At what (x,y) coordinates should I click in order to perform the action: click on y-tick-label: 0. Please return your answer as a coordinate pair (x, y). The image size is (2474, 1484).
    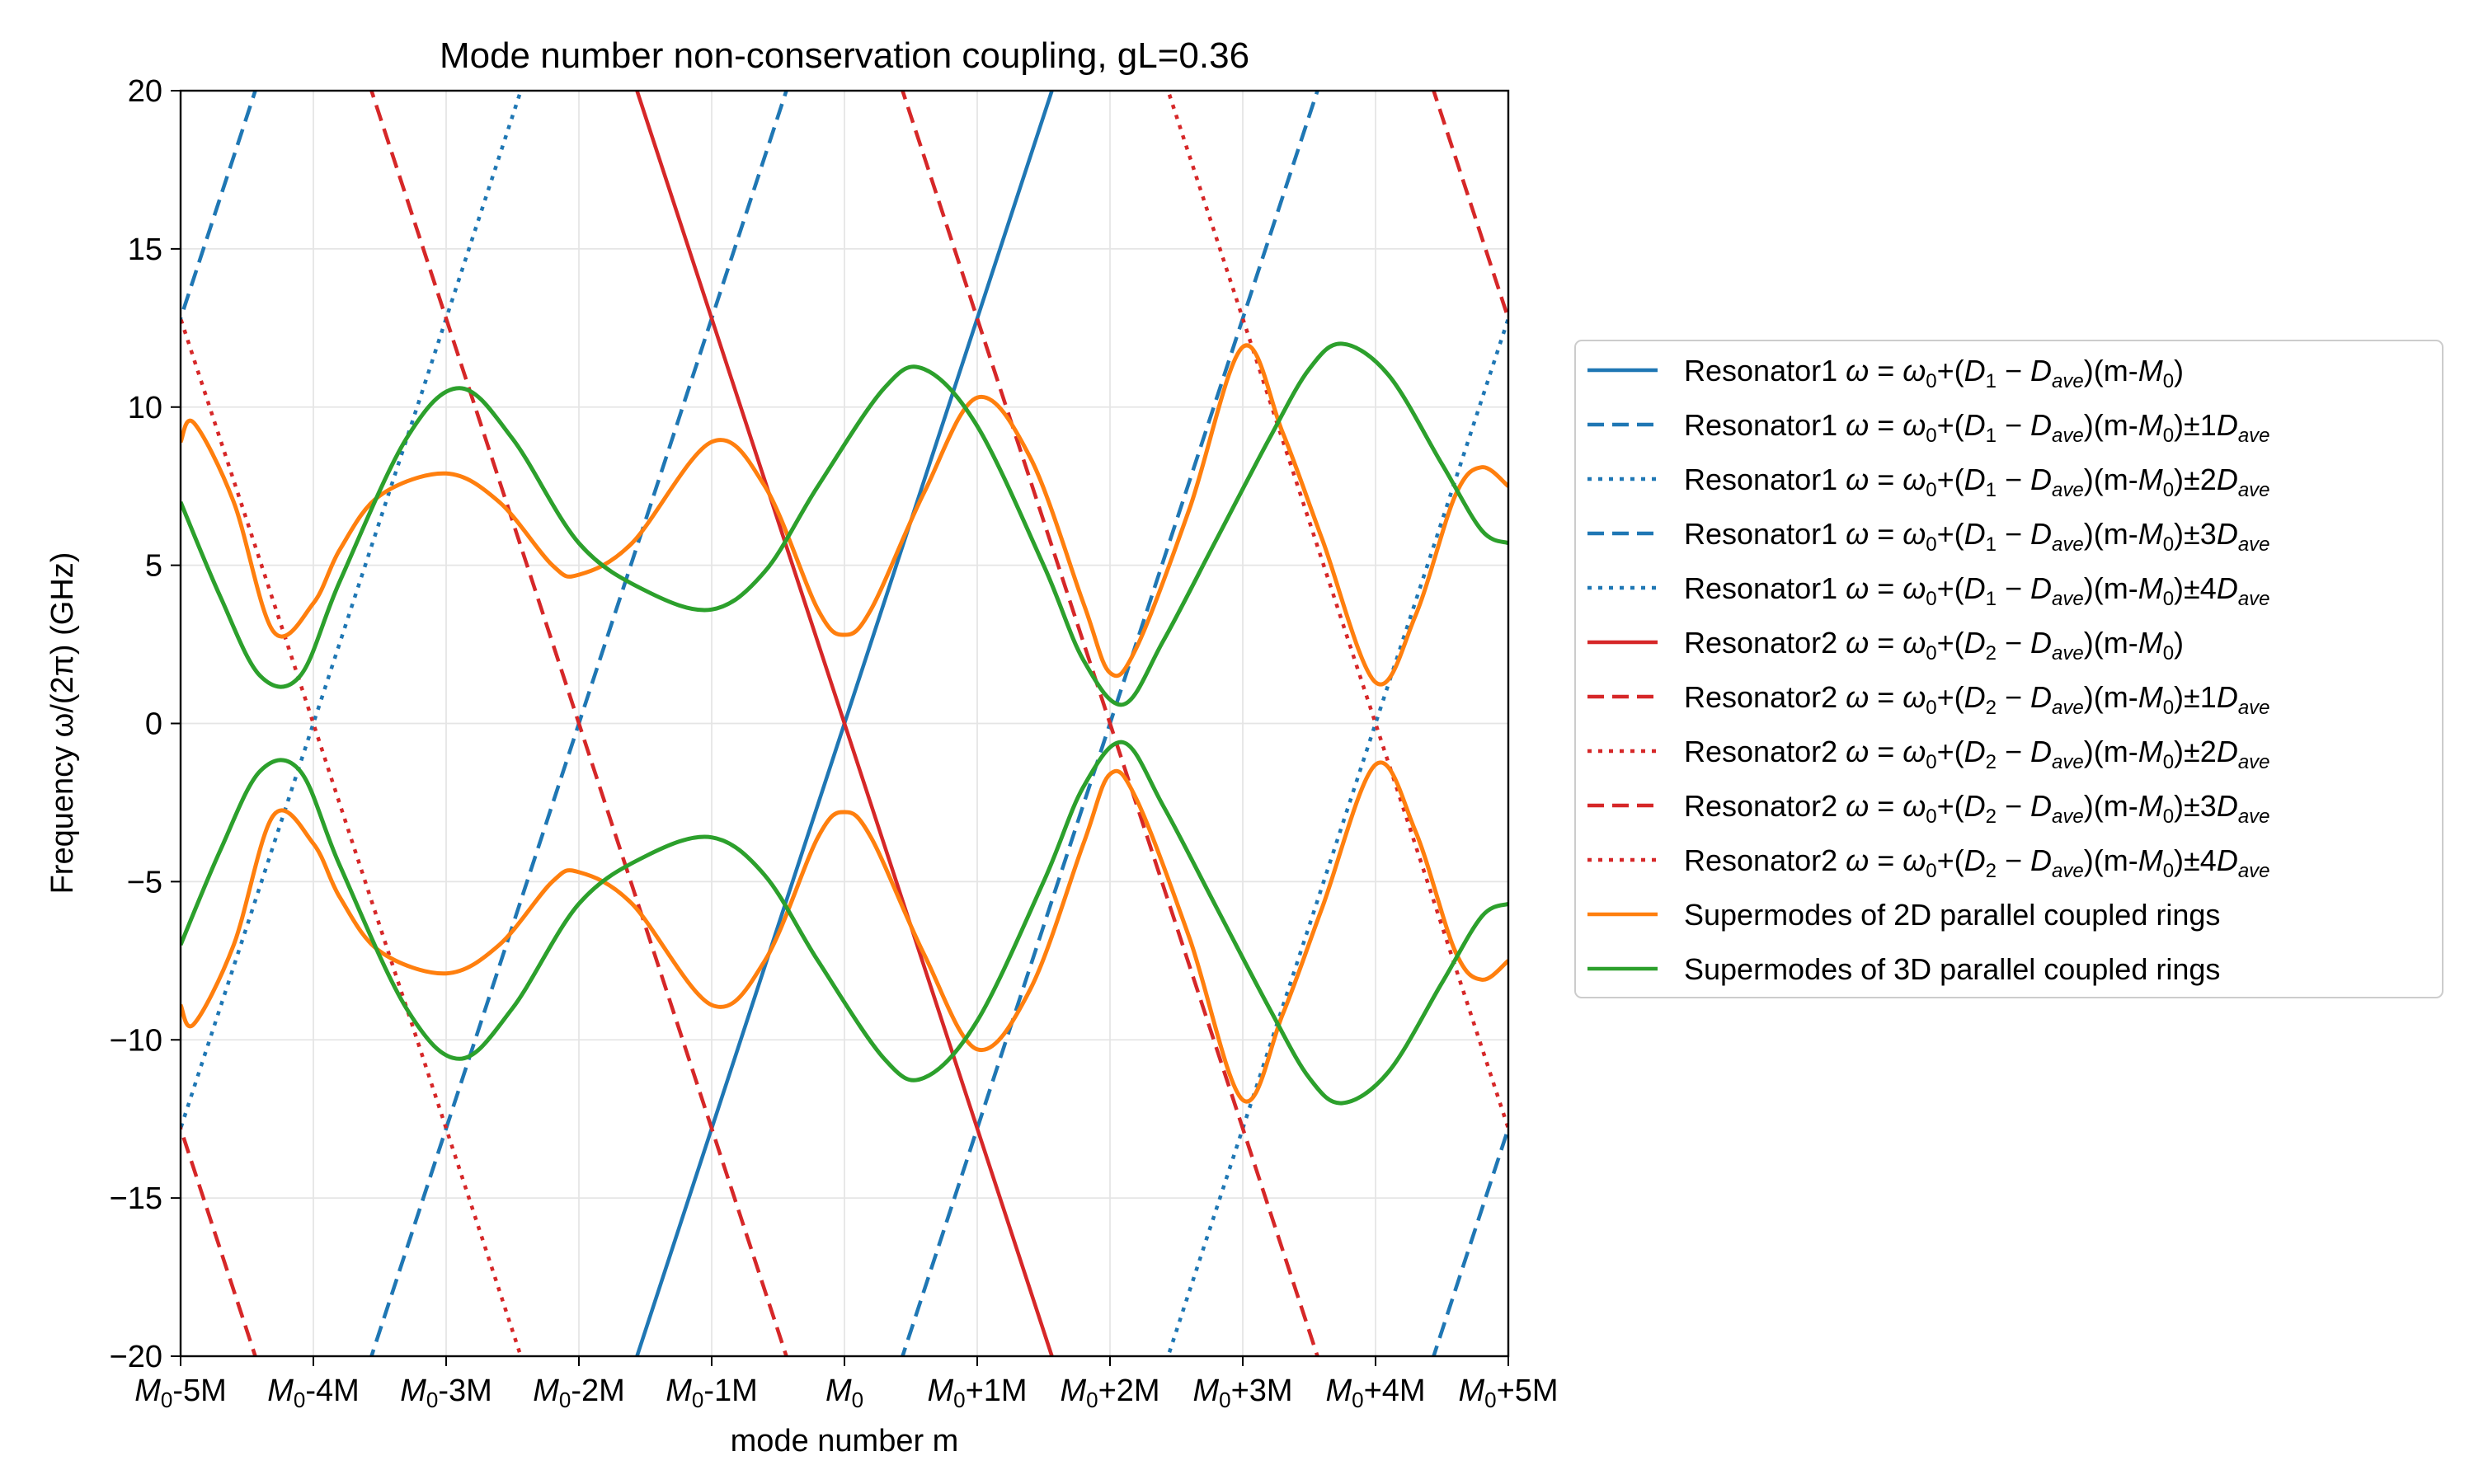
    Looking at the image, I should click on (153, 724).